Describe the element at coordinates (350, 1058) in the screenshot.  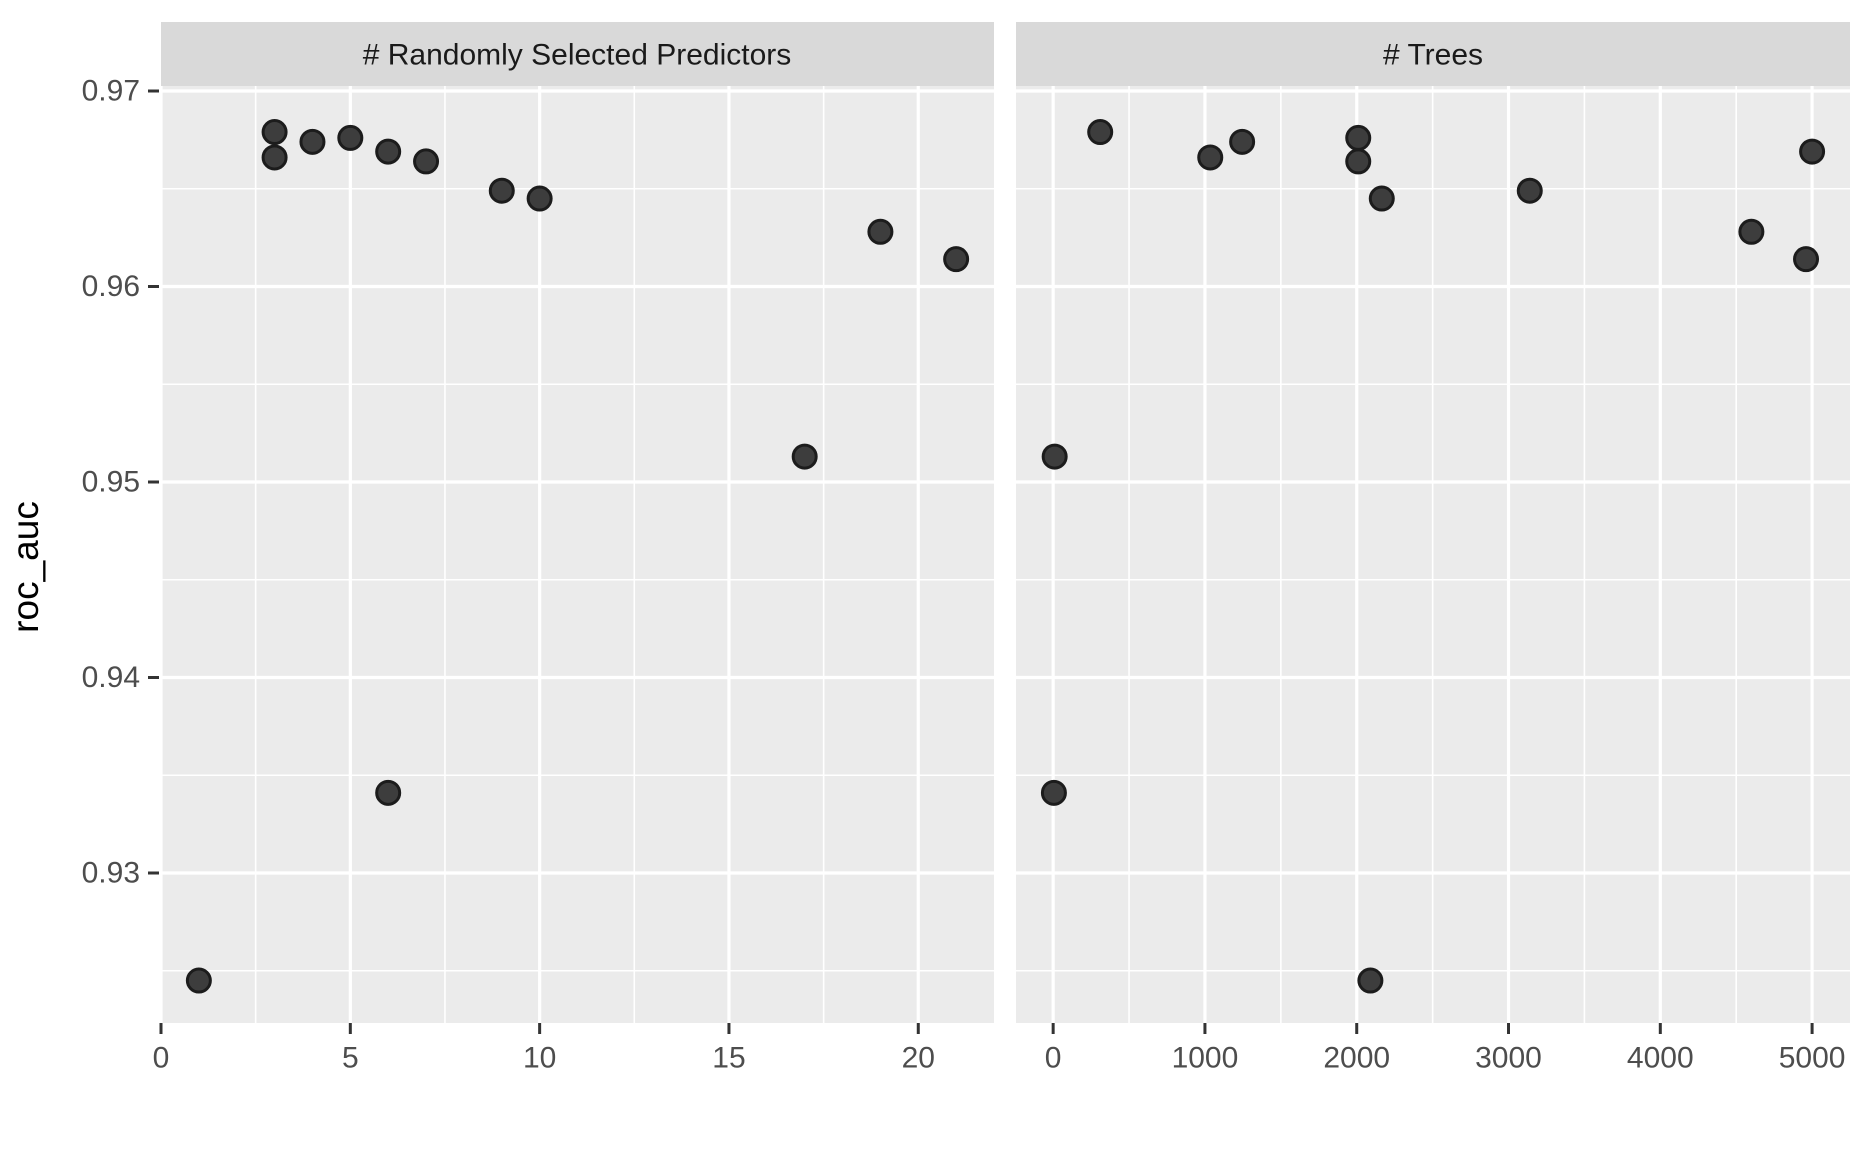
I see `x-tick-label: 5` at that location.